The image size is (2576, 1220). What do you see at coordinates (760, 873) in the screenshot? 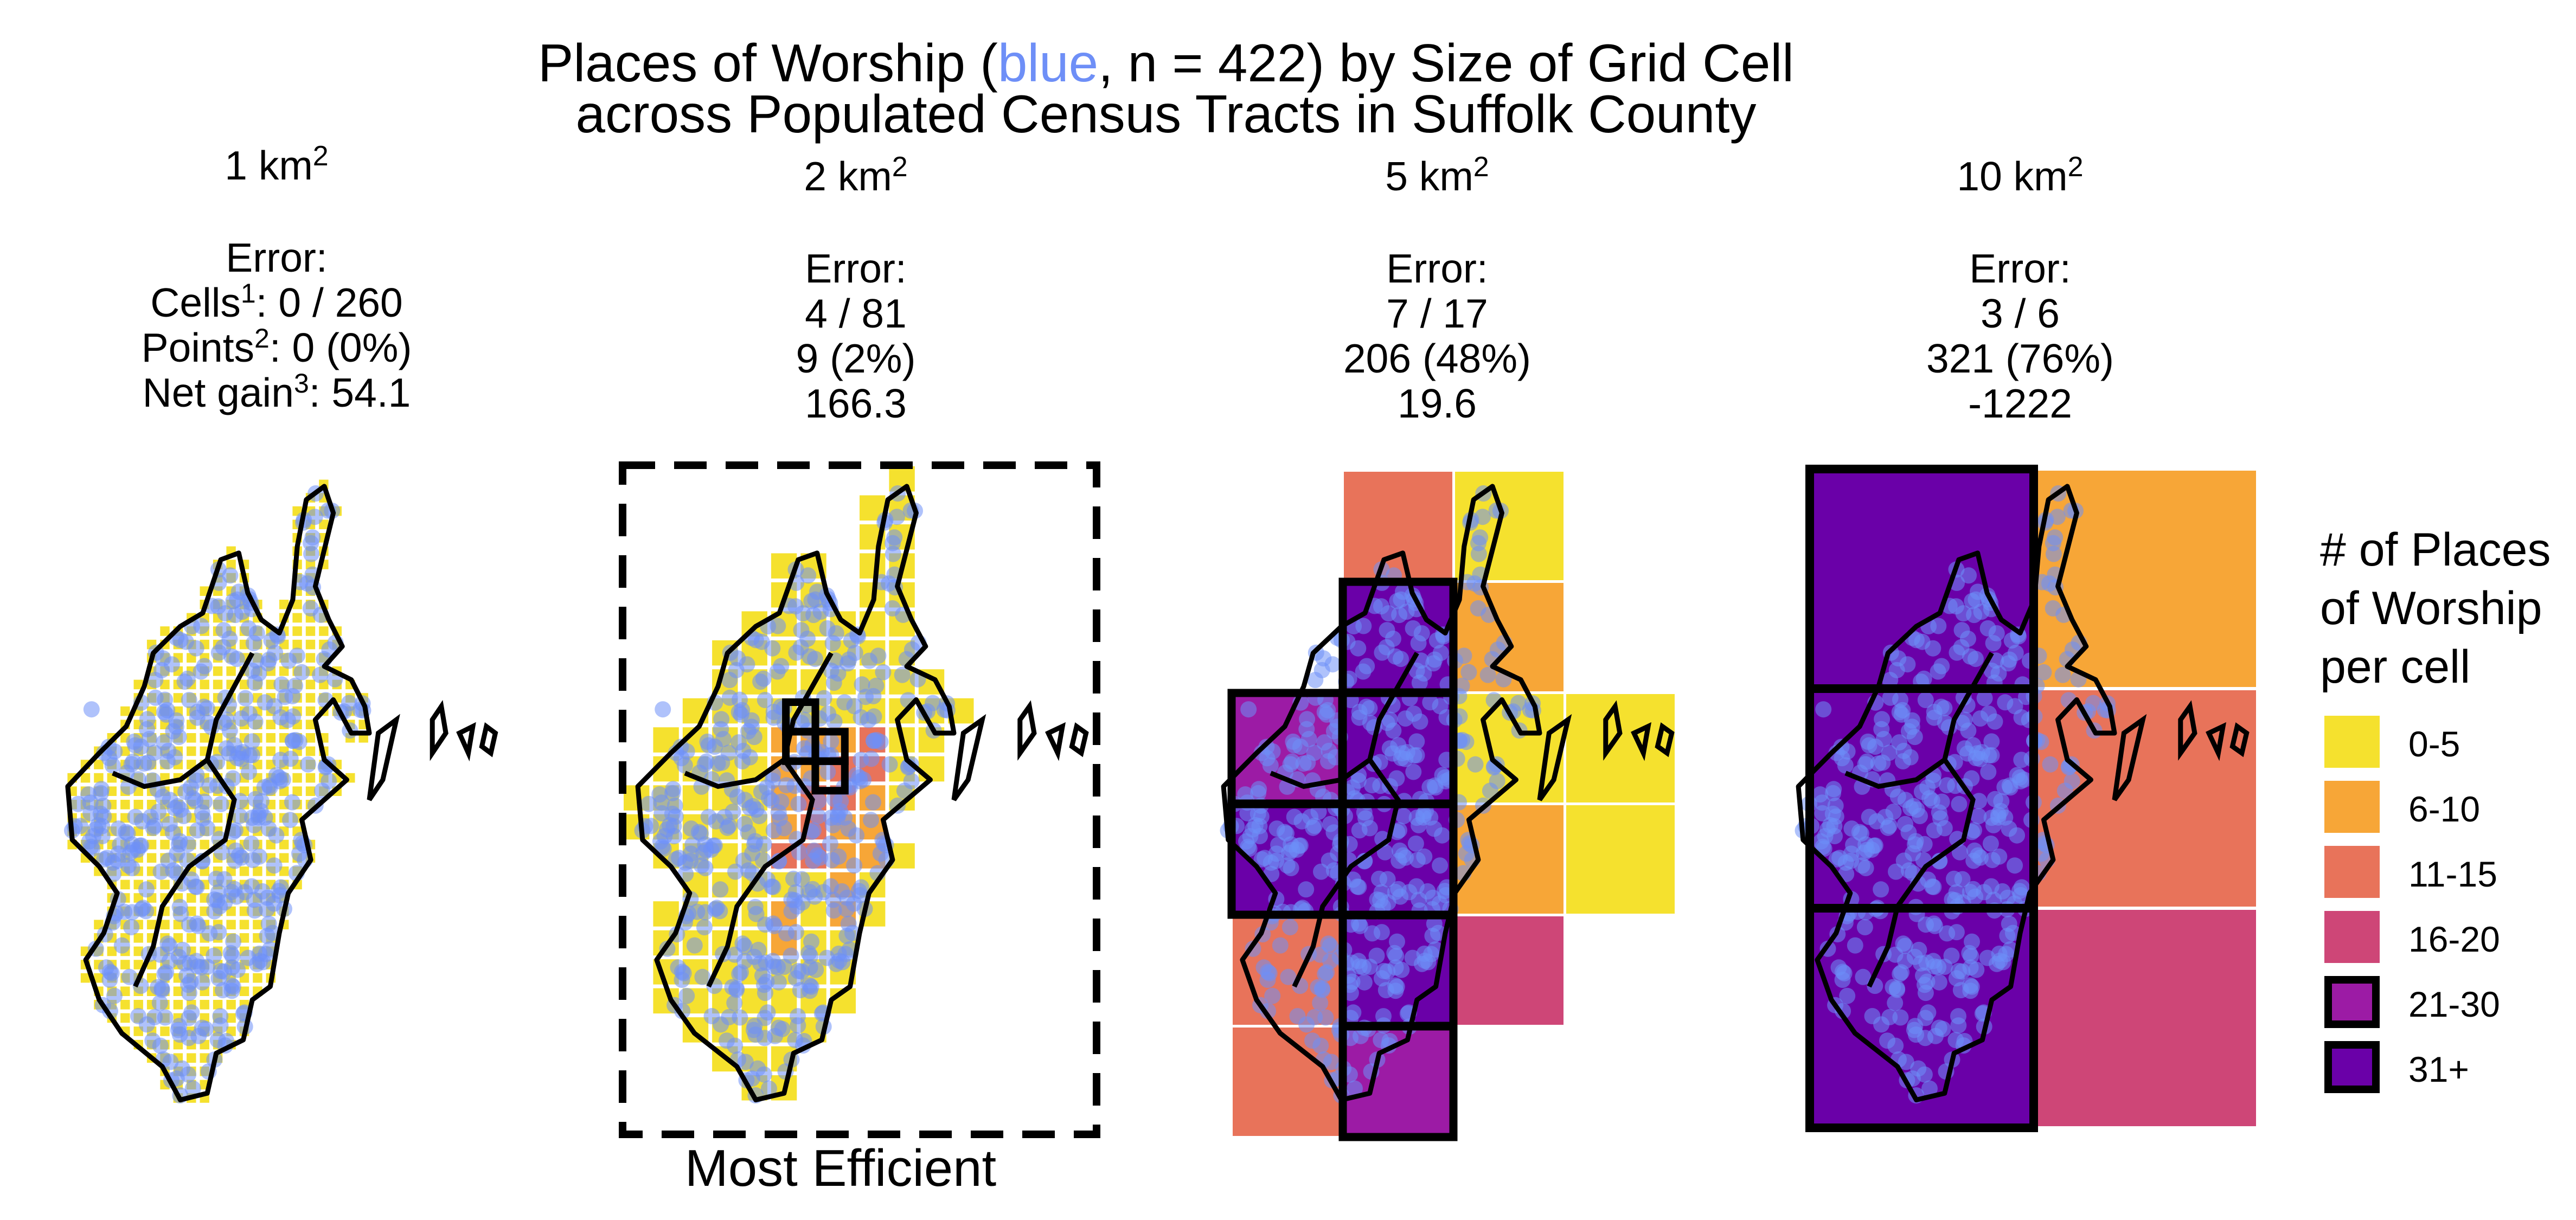
I see `tract-boundary` at bounding box center [760, 873].